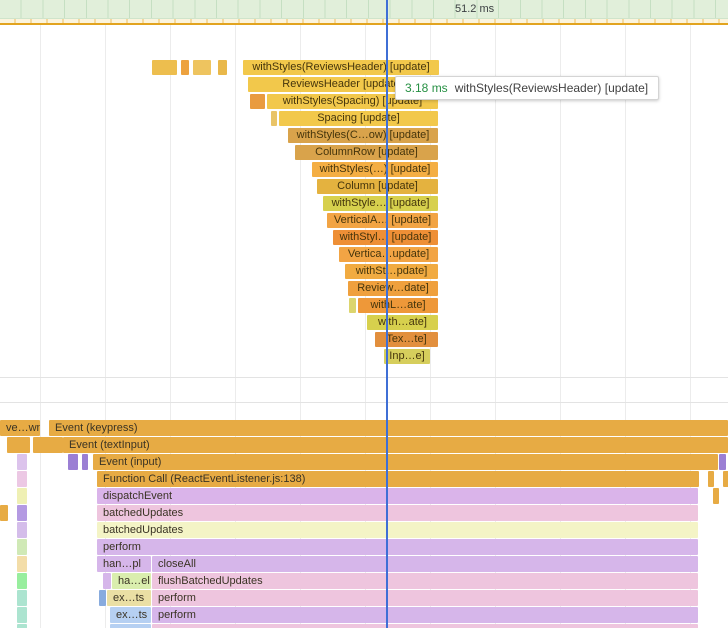  What do you see at coordinates (377, 186) in the screenshot?
I see `flame-bar: Column [update]` at bounding box center [377, 186].